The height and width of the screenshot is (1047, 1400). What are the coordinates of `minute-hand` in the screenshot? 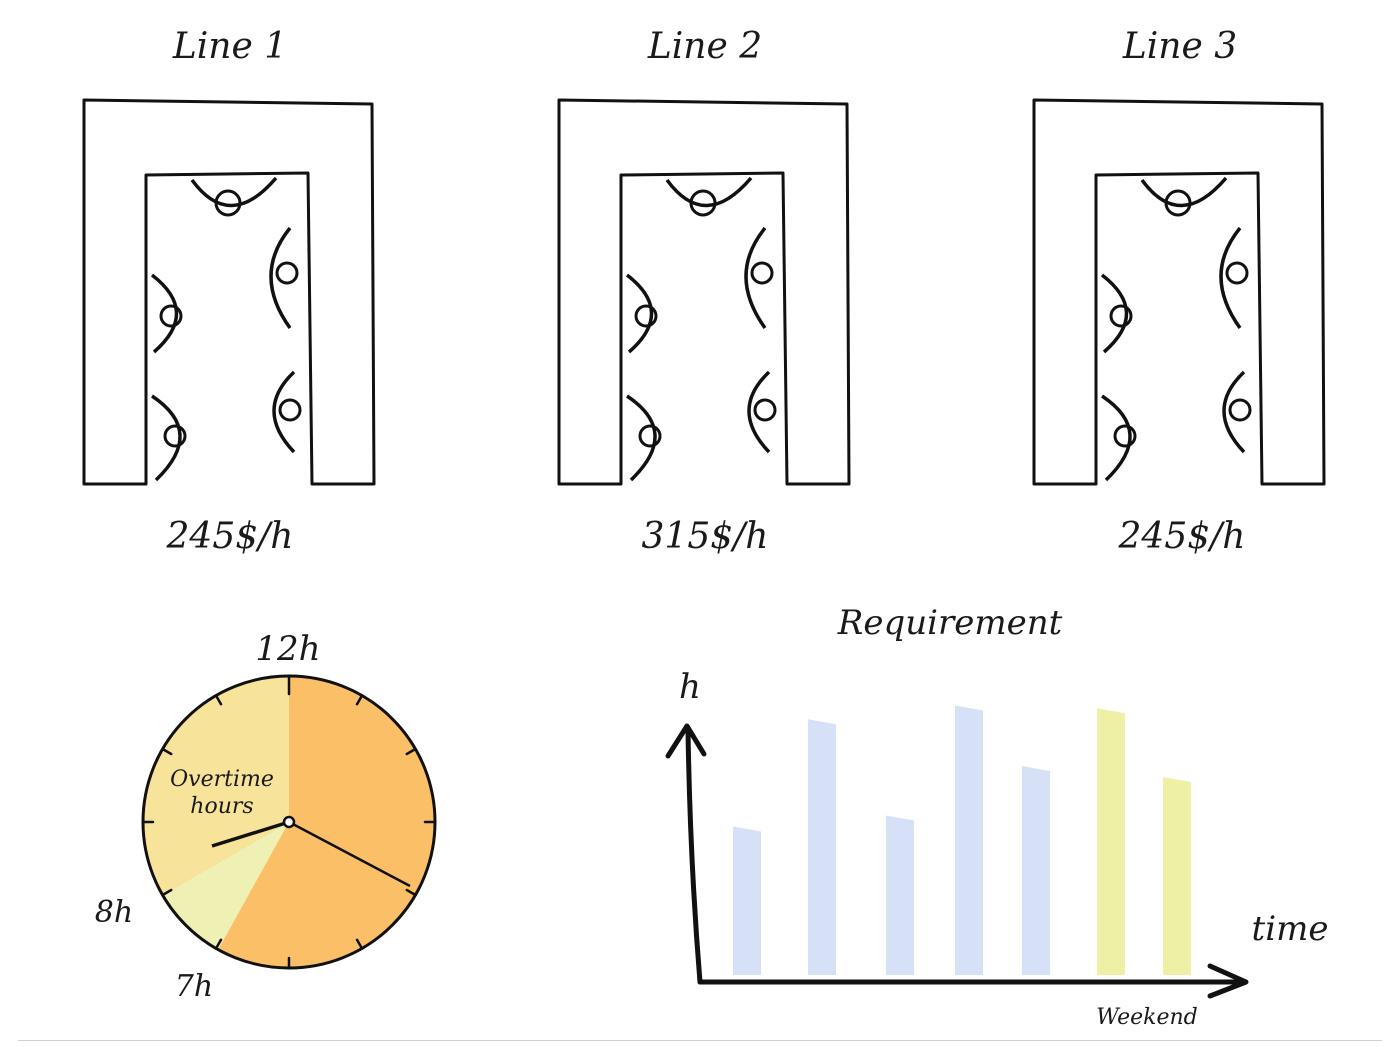 It's located at (349, 854).